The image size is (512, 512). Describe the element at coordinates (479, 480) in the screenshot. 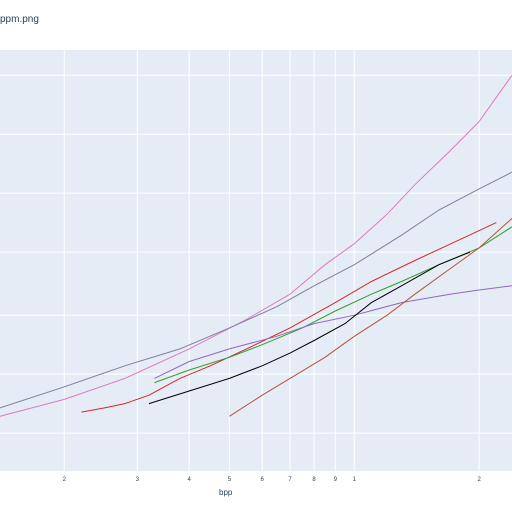

I see `x-tick-label-9: 2` at that location.